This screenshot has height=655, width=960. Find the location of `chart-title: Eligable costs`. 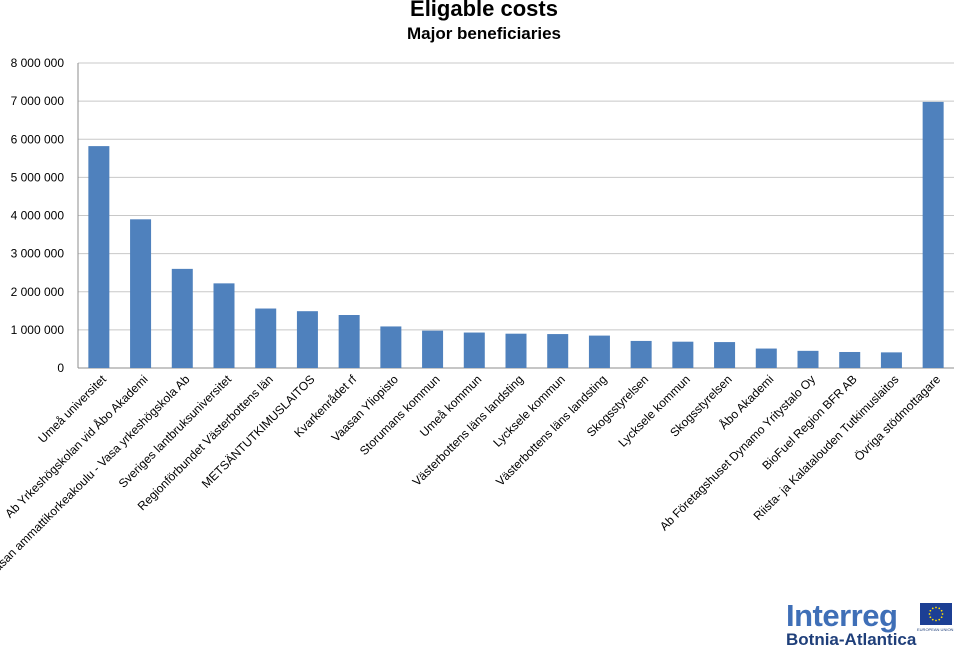

chart-title: Eligable costs is located at coordinates (484, 10).